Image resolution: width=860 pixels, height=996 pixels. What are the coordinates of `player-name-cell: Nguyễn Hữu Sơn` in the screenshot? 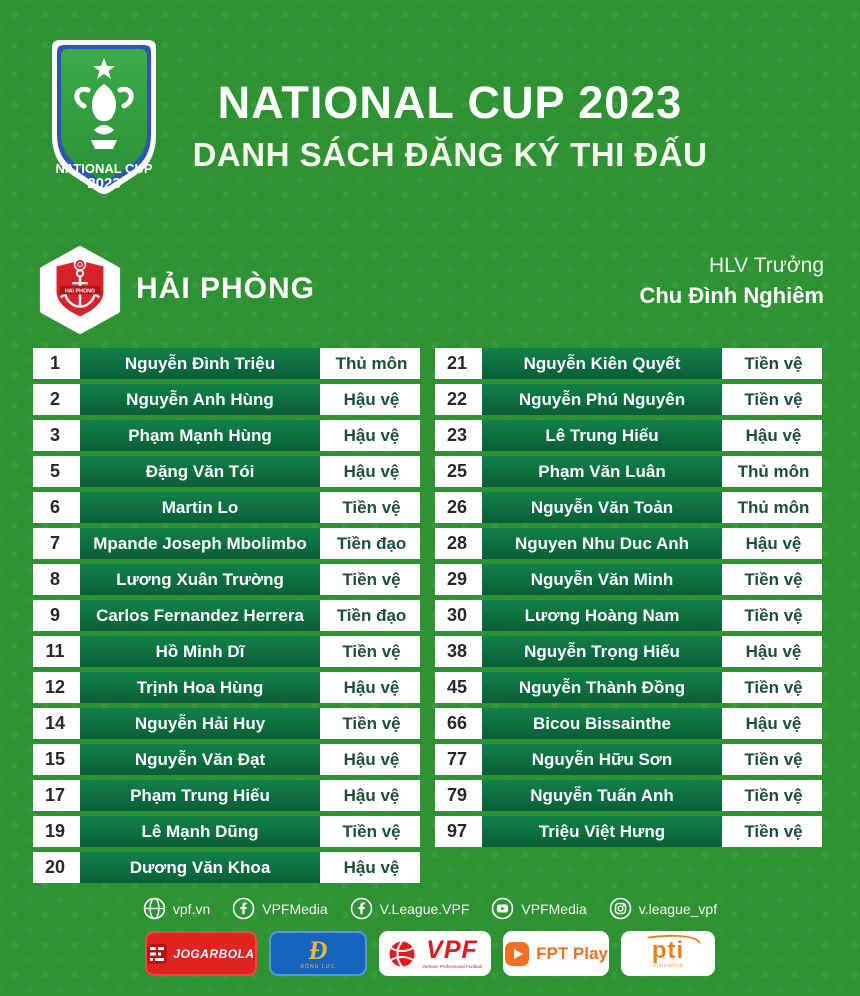 It's located at (602, 759).